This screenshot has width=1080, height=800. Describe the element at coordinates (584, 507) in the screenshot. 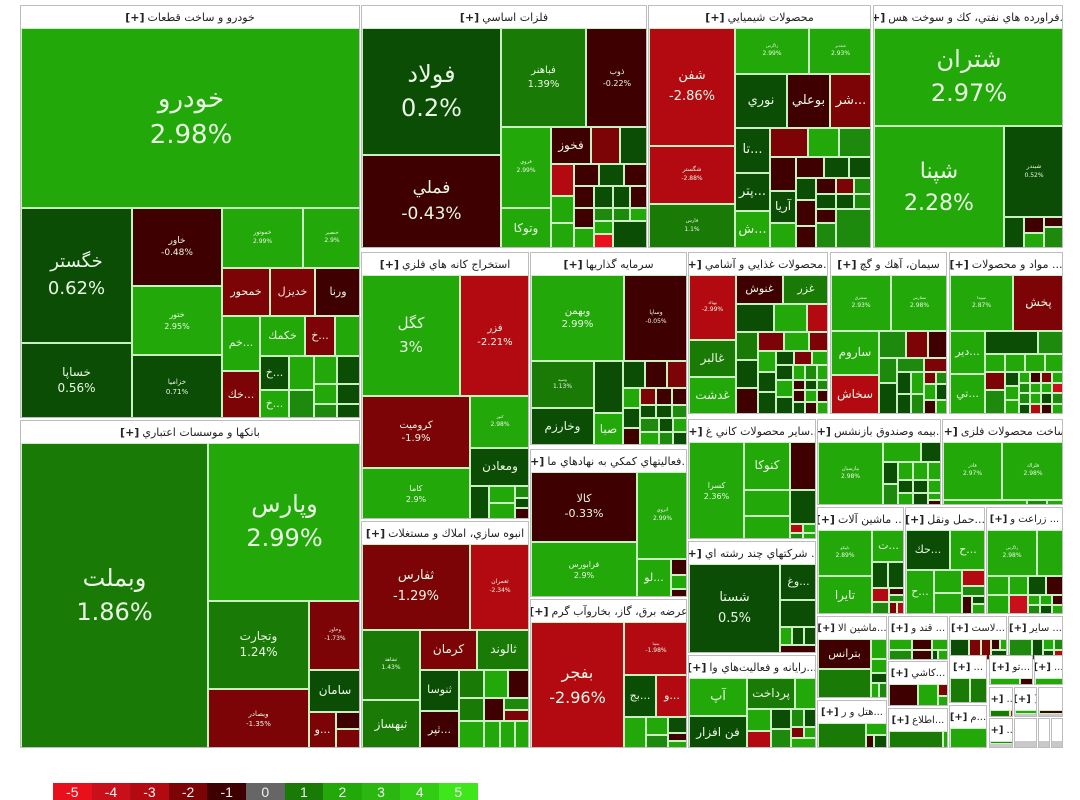

I see `stock-tile: كالا -0.33%` at that location.